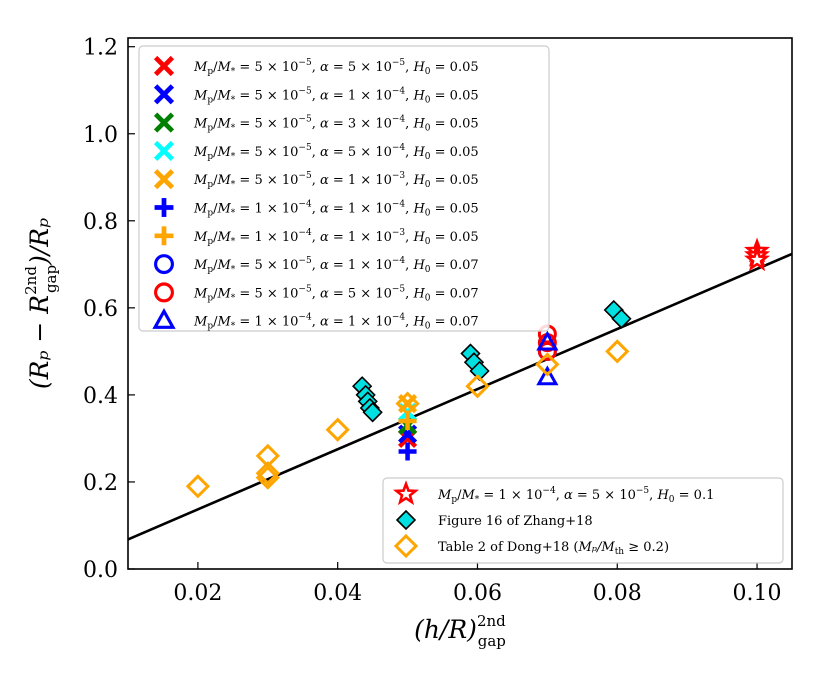  I want to click on legend-lower-box, so click(583, 520).